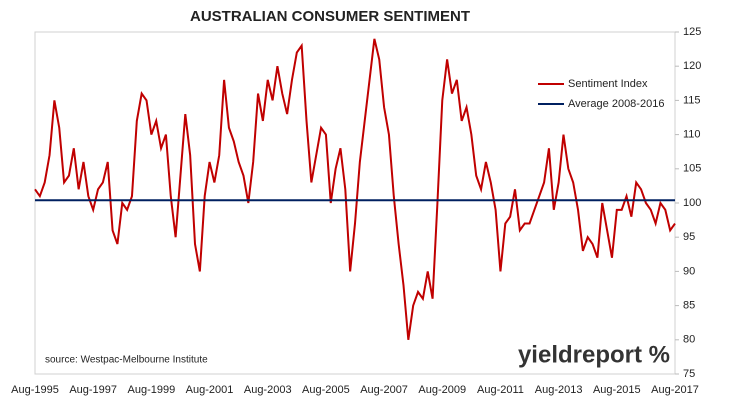  Describe the element at coordinates (35, 390) in the screenshot. I see `x-tick-label: Aug-1995` at that location.